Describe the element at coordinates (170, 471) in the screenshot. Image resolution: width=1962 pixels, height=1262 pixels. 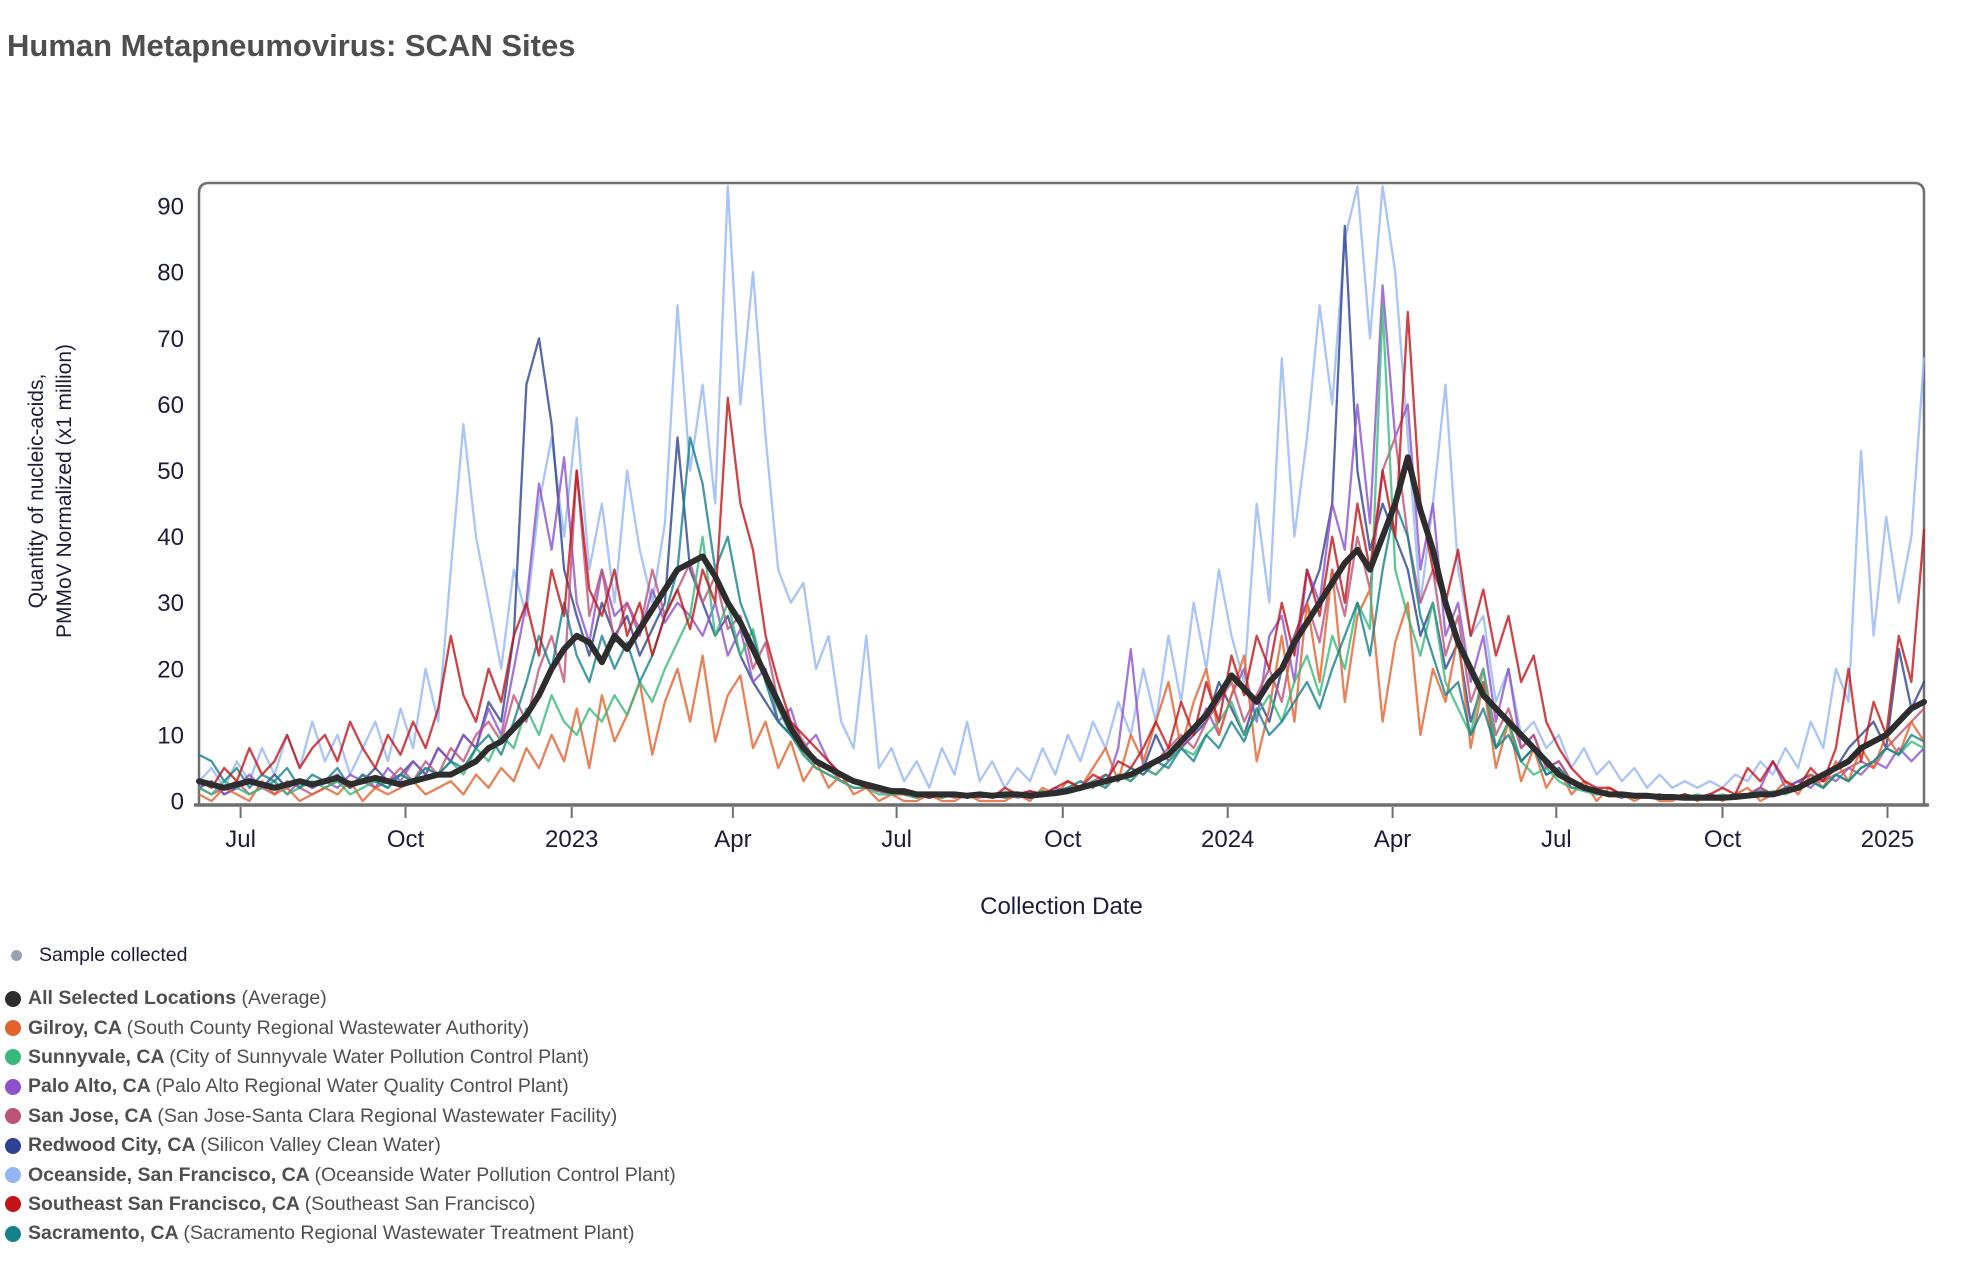
I see `y-tick-label: 50` at that location.